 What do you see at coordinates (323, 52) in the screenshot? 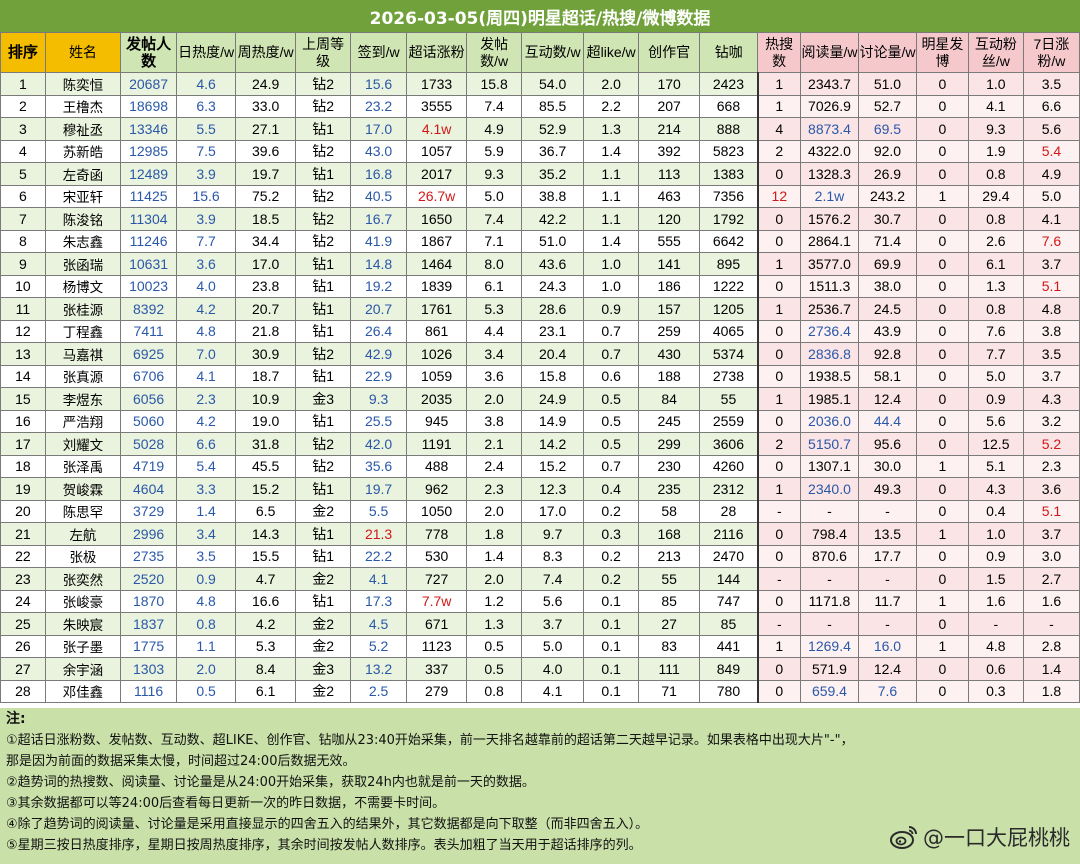
I see `col-header-last-week-level: 上周等级` at bounding box center [323, 52].